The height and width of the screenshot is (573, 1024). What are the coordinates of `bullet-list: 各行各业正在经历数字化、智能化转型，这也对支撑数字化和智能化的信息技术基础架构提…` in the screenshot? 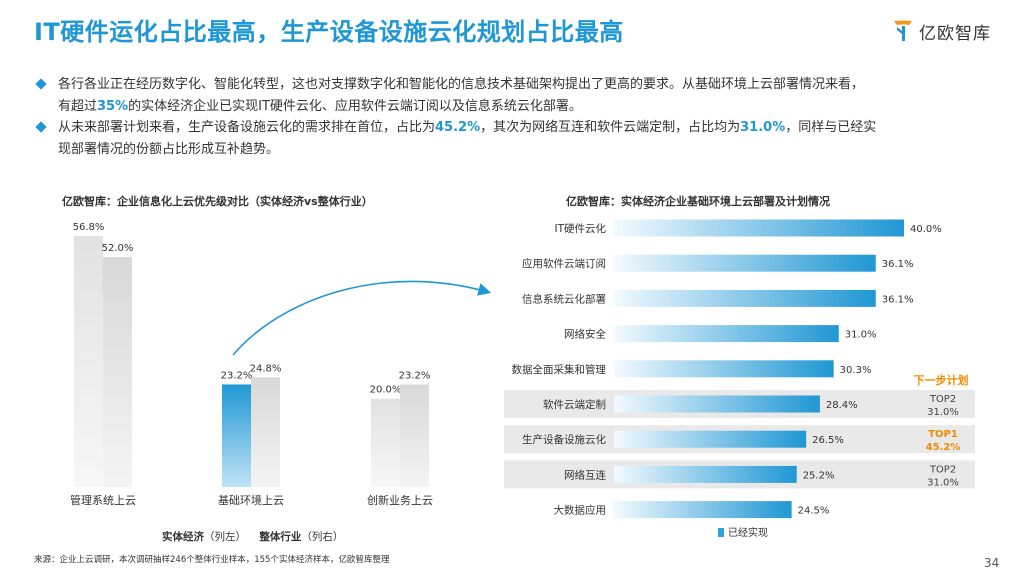 It's located at (514, 117).